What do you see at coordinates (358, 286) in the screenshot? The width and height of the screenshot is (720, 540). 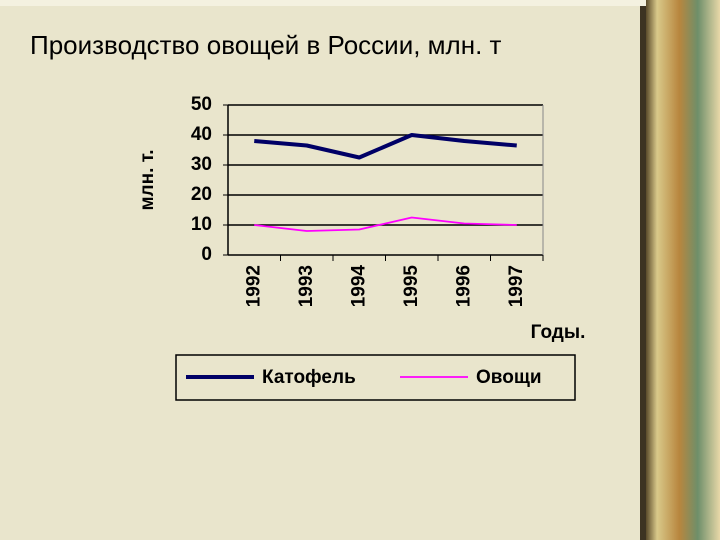 I see `x-tick-label: 1994` at bounding box center [358, 286].